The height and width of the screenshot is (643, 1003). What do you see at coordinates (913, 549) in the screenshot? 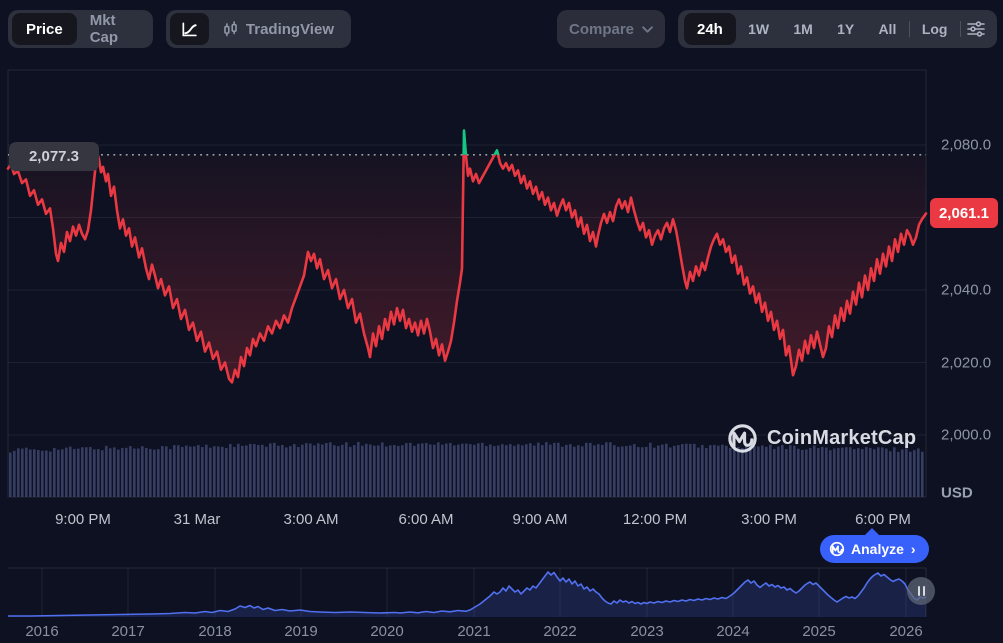
I see `analyze-chevron: ›` at bounding box center [913, 549].